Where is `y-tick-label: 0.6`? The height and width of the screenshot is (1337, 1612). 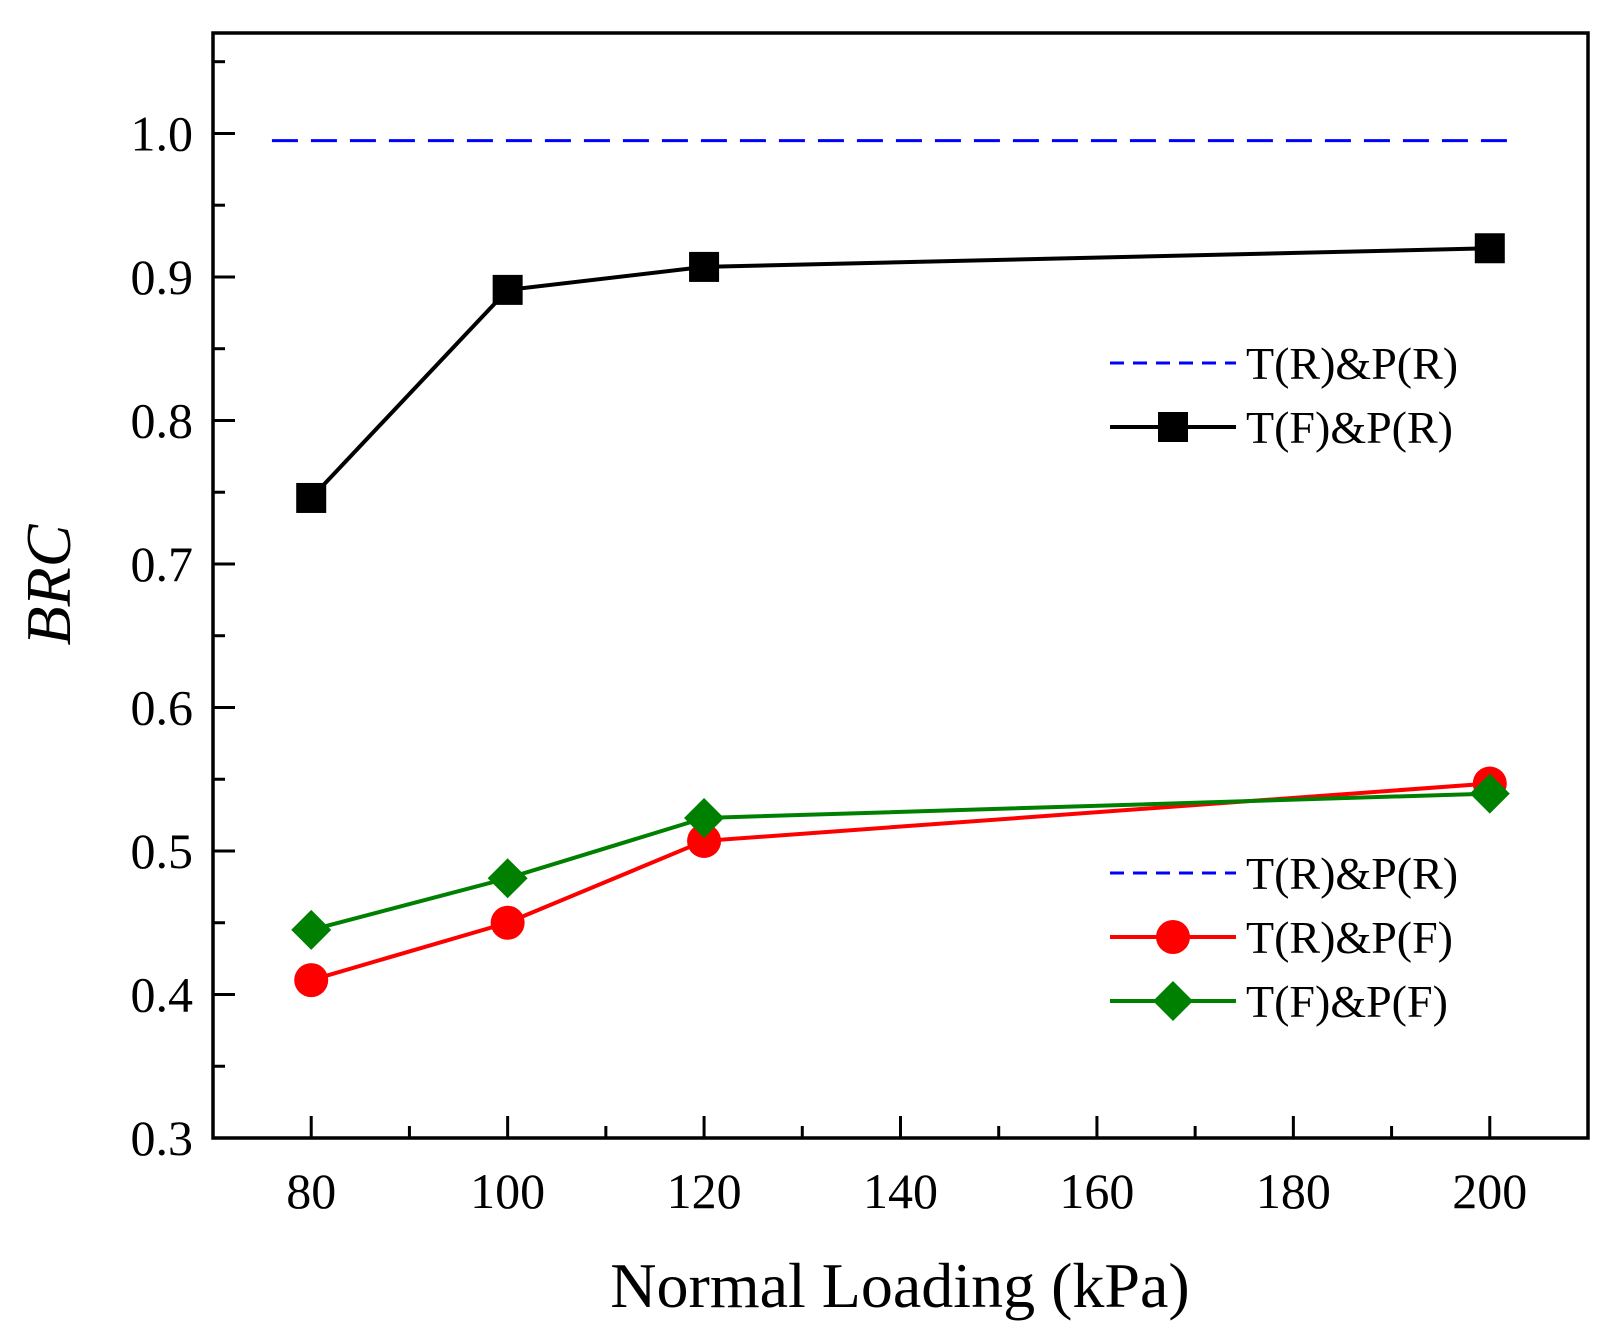
y-tick-label: 0.6 is located at coordinates (162, 707).